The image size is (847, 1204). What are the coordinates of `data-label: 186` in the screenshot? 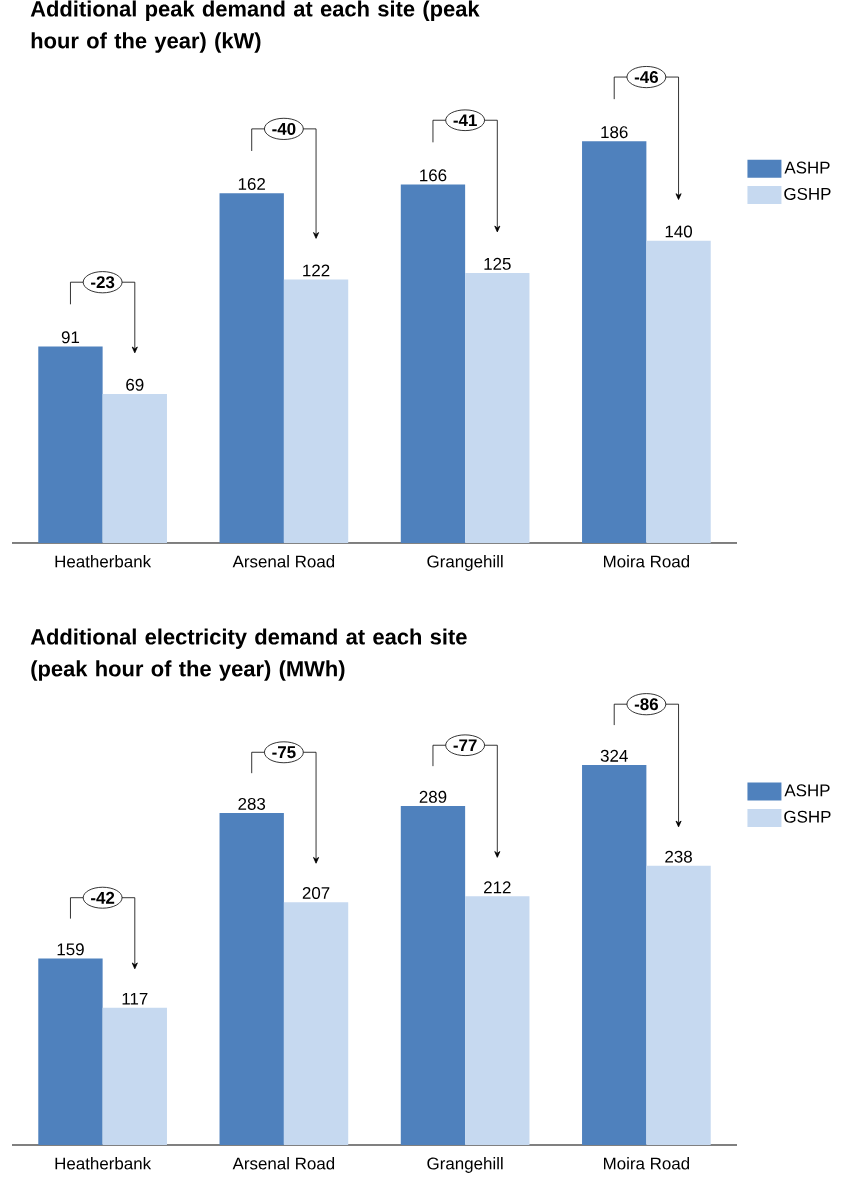 It's located at (614, 132).